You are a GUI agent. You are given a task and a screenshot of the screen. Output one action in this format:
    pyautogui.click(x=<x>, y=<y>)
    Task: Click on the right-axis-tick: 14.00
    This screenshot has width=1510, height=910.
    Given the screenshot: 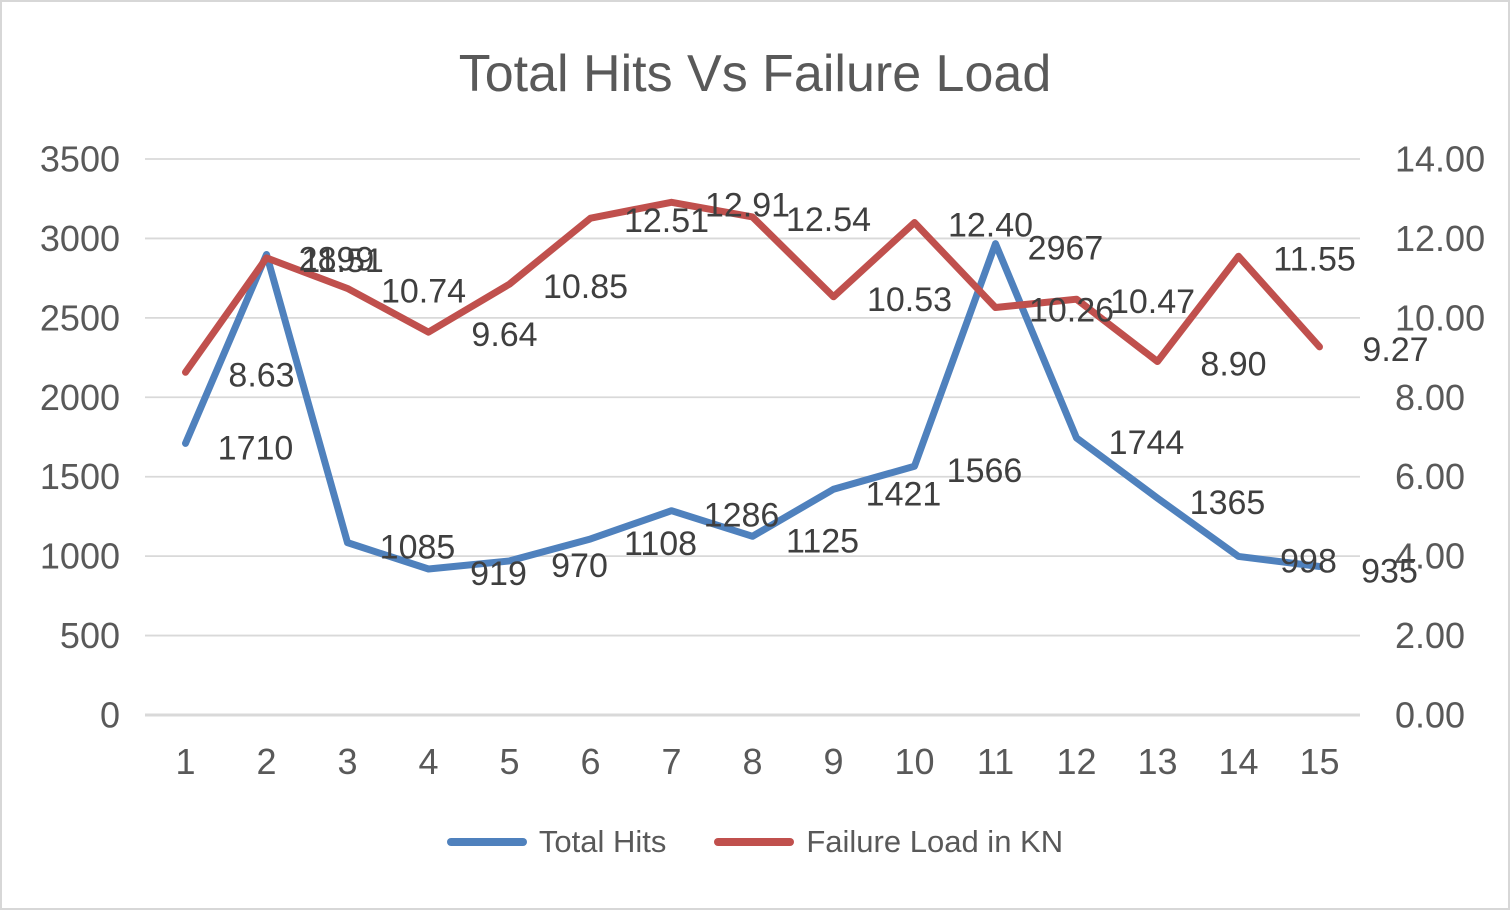 What is the action you would take?
    pyautogui.click(x=1440, y=159)
    